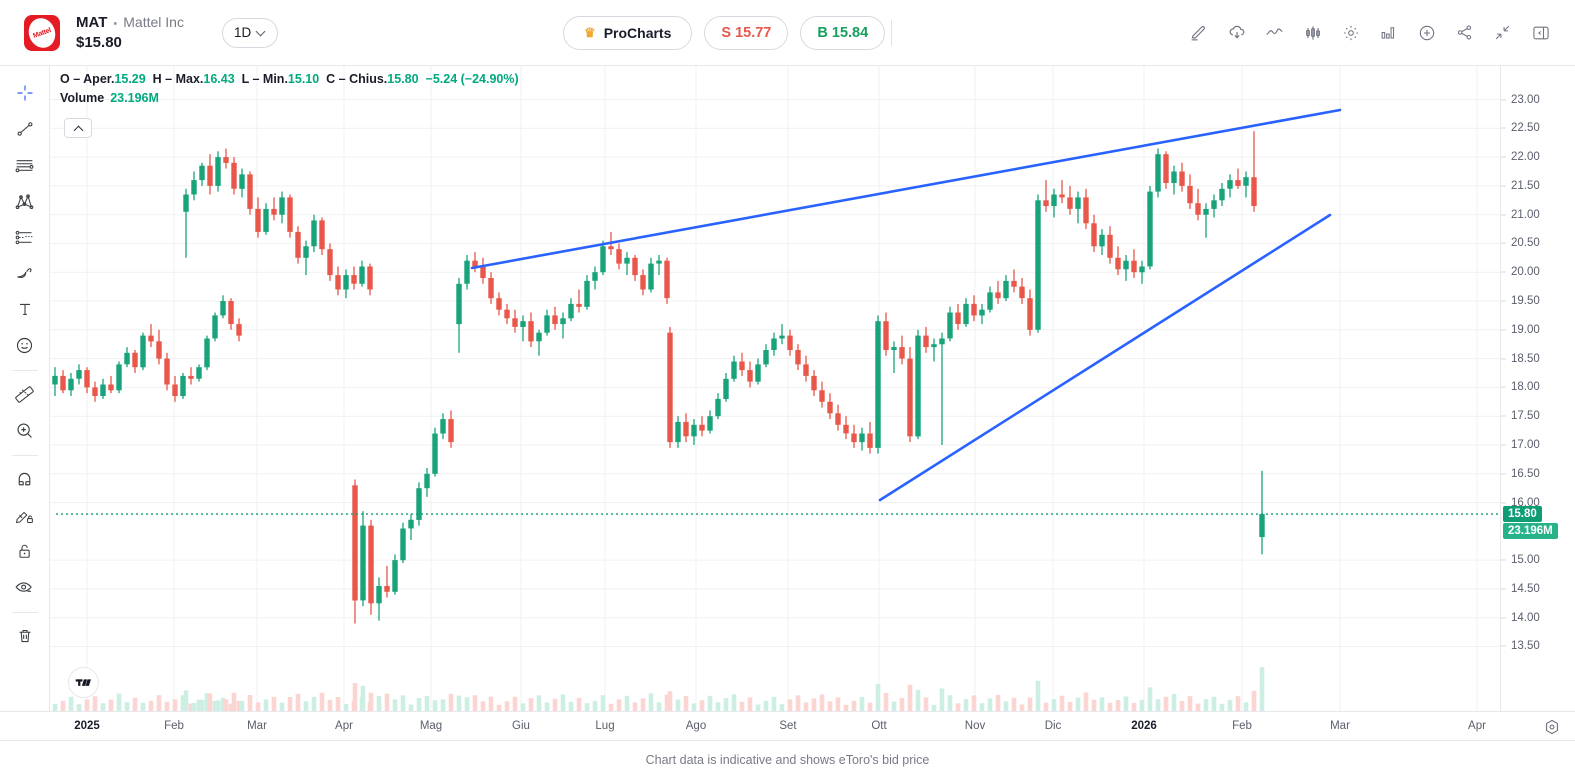  I want to click on time-axis-label: Ott, so click(879, 726).